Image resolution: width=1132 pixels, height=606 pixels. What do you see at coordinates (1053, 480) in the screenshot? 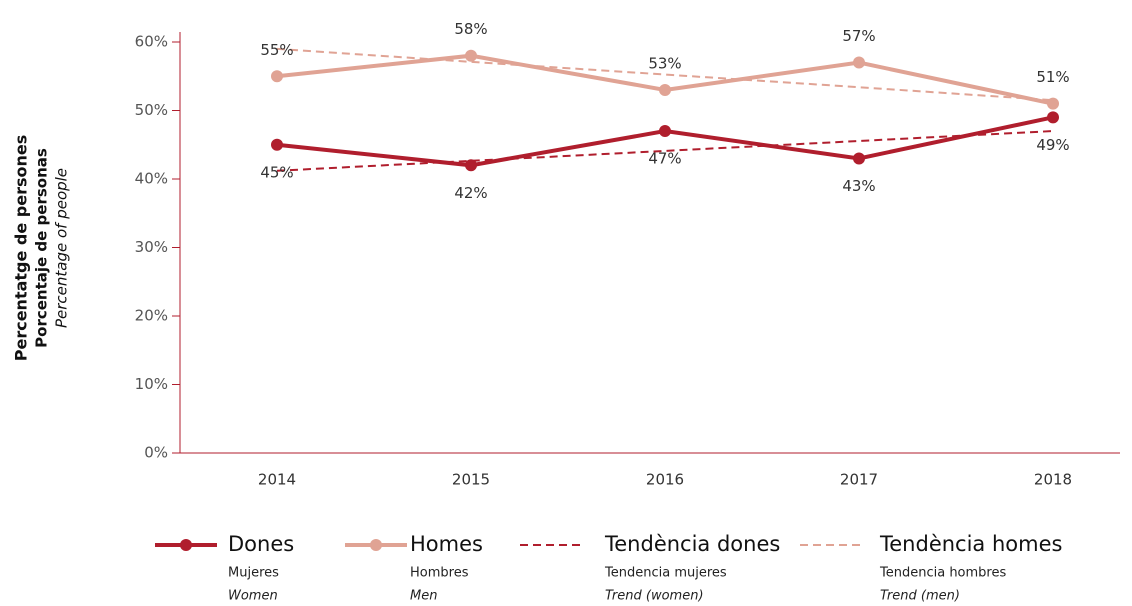
I see `x-tick-label: 2018` at bounding box center [1053, 480].